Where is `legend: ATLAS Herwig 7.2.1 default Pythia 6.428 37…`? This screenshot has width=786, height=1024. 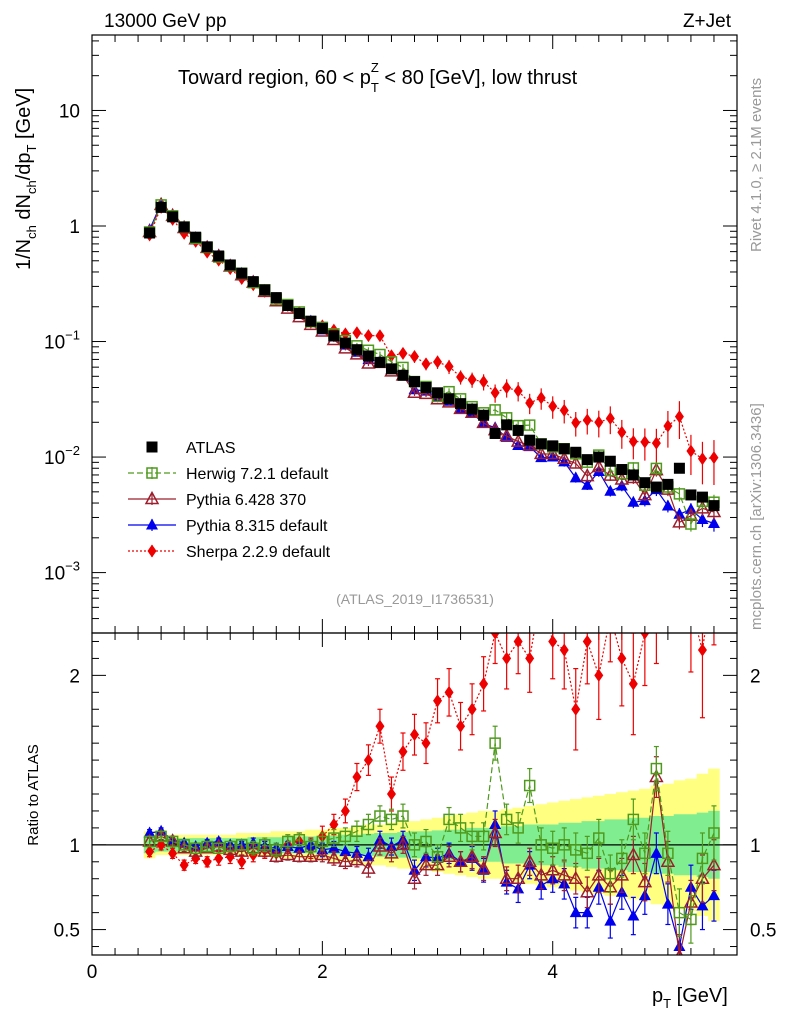 legend: ATLAS Herwig 7.2.1 default Pythia 6.428 37… is located at coordinates (229, 500).